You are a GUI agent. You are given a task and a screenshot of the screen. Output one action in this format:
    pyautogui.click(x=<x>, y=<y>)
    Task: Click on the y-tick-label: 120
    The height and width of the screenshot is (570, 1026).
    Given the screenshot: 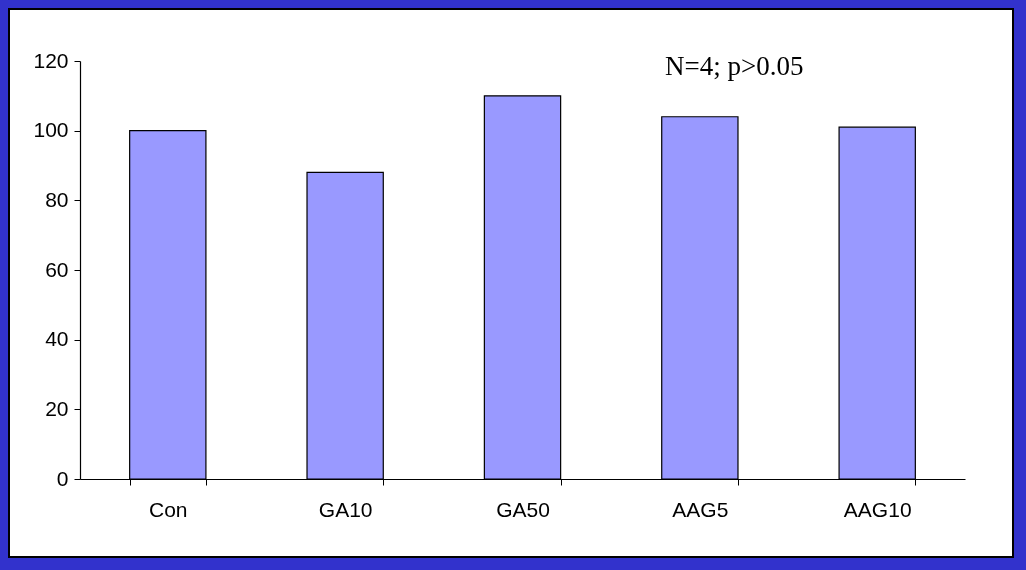 What is the action you would take?
    pyautogui.click(x=51, y=60)
    